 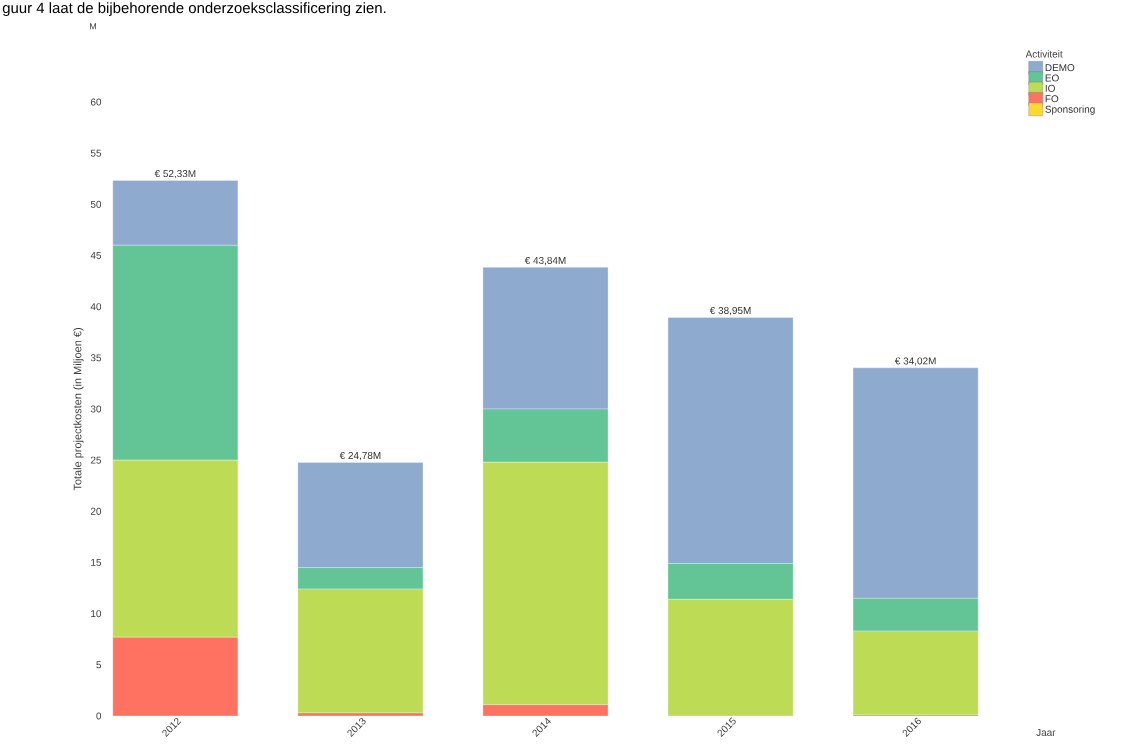 I want to click on y-axis-title: Totale projectkosten (in Miljoen €), so click(x=78, y=409).